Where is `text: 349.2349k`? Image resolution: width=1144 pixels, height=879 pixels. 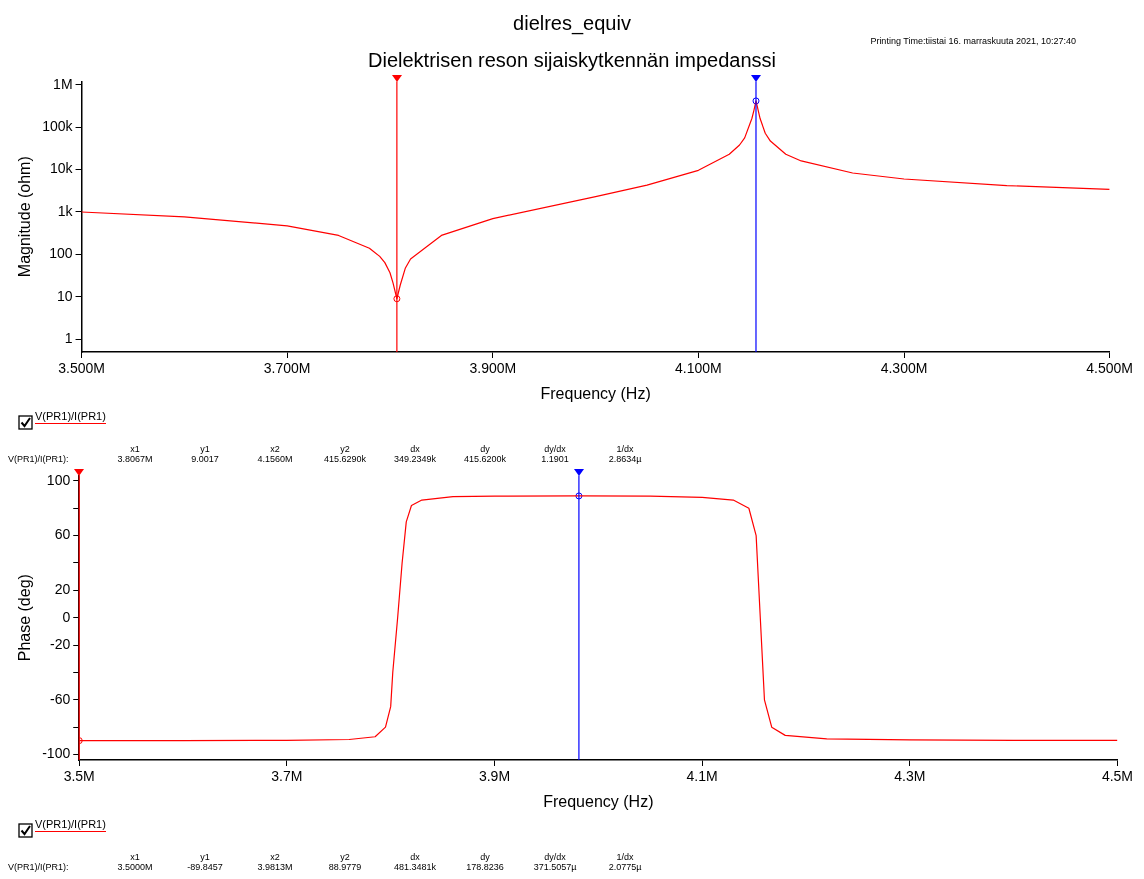 text: 349.2349k is located at coordinates (414, 459).